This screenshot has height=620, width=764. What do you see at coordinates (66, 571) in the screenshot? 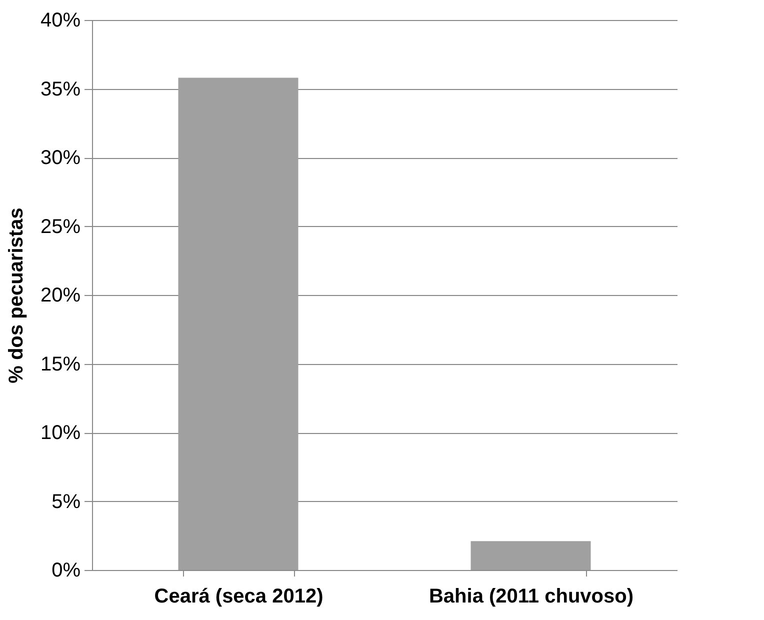
I see `y-tick-label: 0%` at bounding box center [66, 571].